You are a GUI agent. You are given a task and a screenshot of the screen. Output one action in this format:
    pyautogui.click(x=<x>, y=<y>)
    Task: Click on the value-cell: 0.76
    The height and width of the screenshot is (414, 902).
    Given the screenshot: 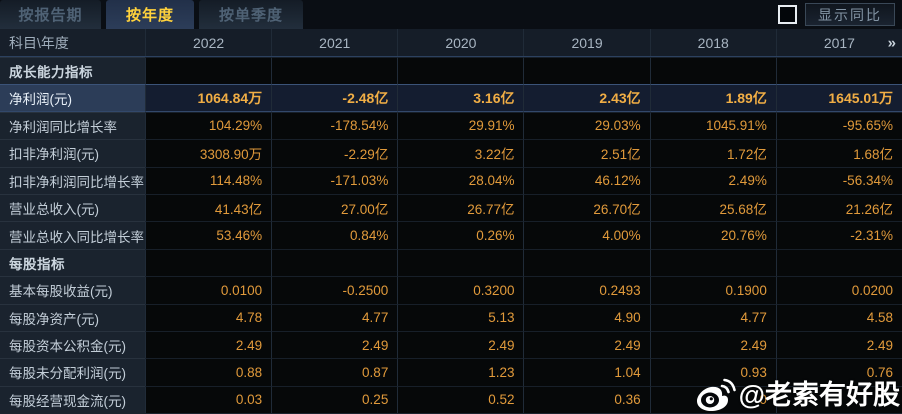 What is the action you would take?
    pyautogui.click(x=838, y=372)
    